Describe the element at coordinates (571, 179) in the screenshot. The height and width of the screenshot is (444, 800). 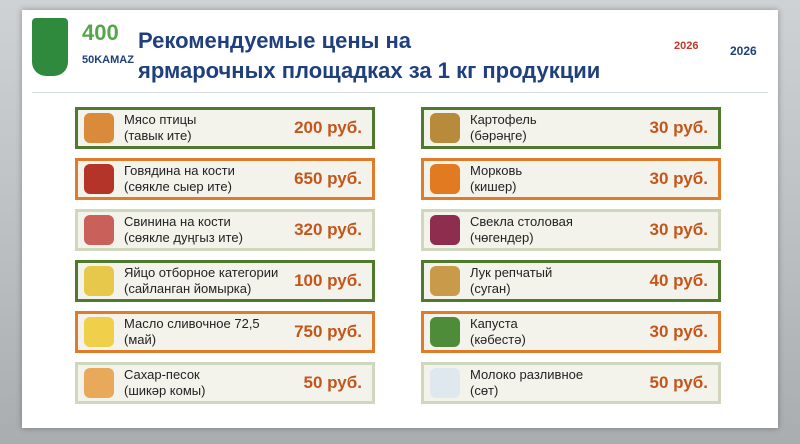
I see `price-row: Морковь (кишер) 30 руб.` at that location.